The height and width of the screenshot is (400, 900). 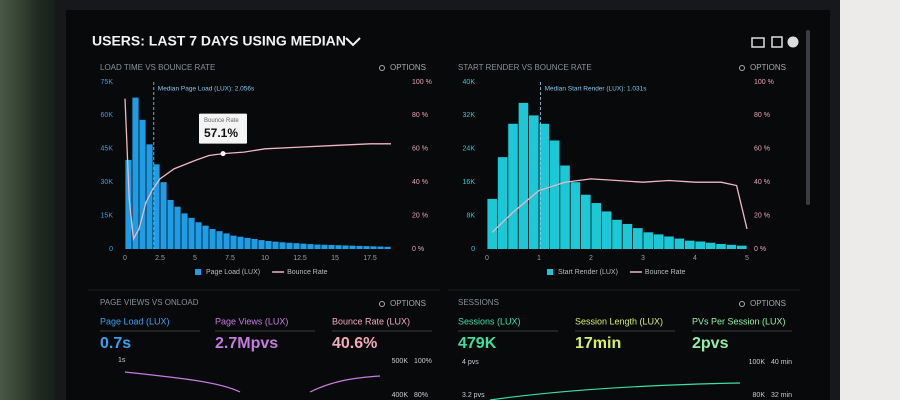 I want to click on y-tick-label: 0, so click(x=473, y=249).